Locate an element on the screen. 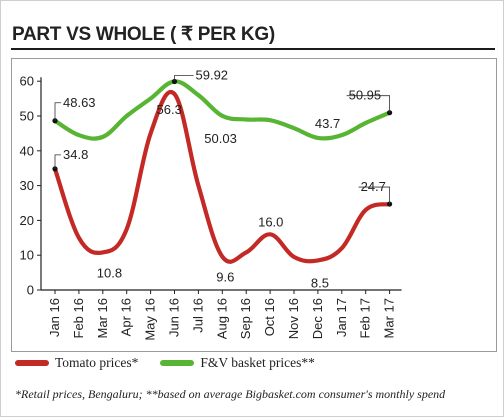  x-tick-label: Jun 16 is located at coordinates (174, 317).